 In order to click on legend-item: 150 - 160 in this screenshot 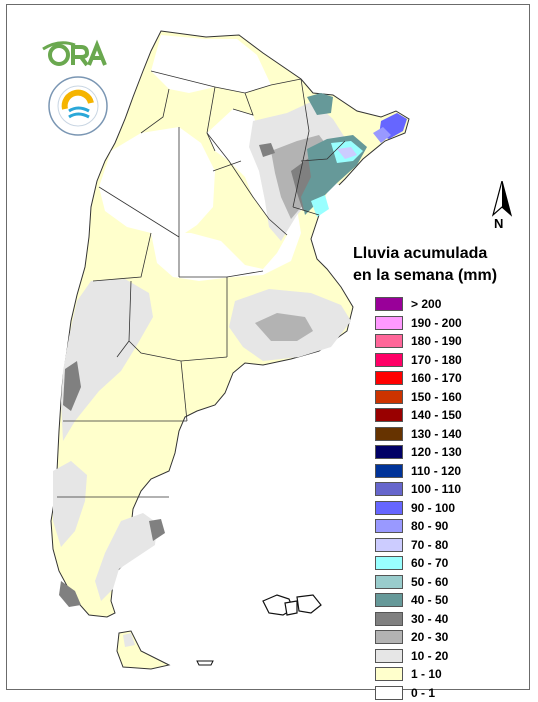, I will do `click(418, 397)`.